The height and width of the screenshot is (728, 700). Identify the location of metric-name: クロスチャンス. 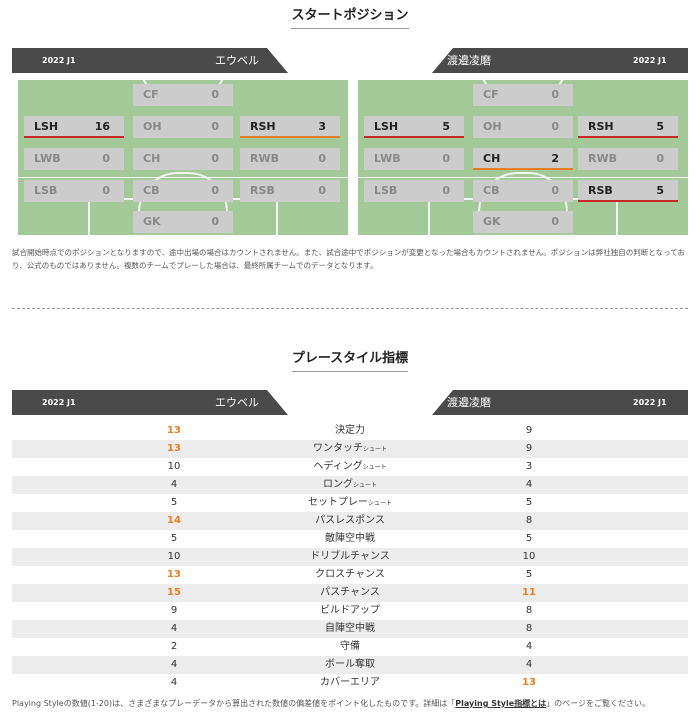
(350, 575).